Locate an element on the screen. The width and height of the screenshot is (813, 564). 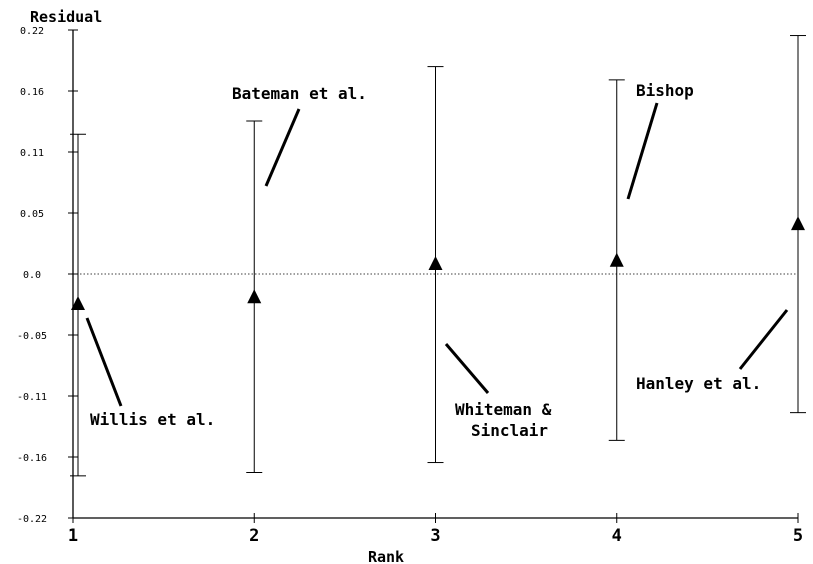
y-tick-label: -0.16 is located at coordinates (32, 458).